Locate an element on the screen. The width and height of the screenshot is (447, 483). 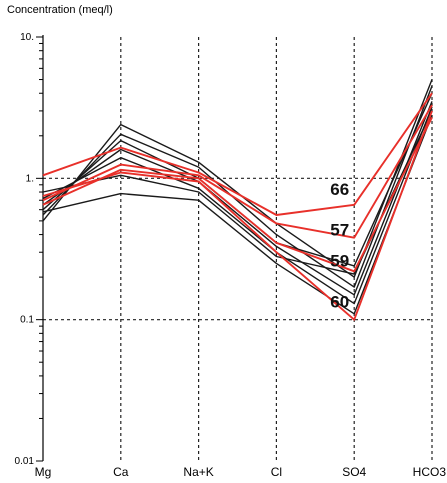
y-tick-label: 0.1 is located at coordinates (27, 320).